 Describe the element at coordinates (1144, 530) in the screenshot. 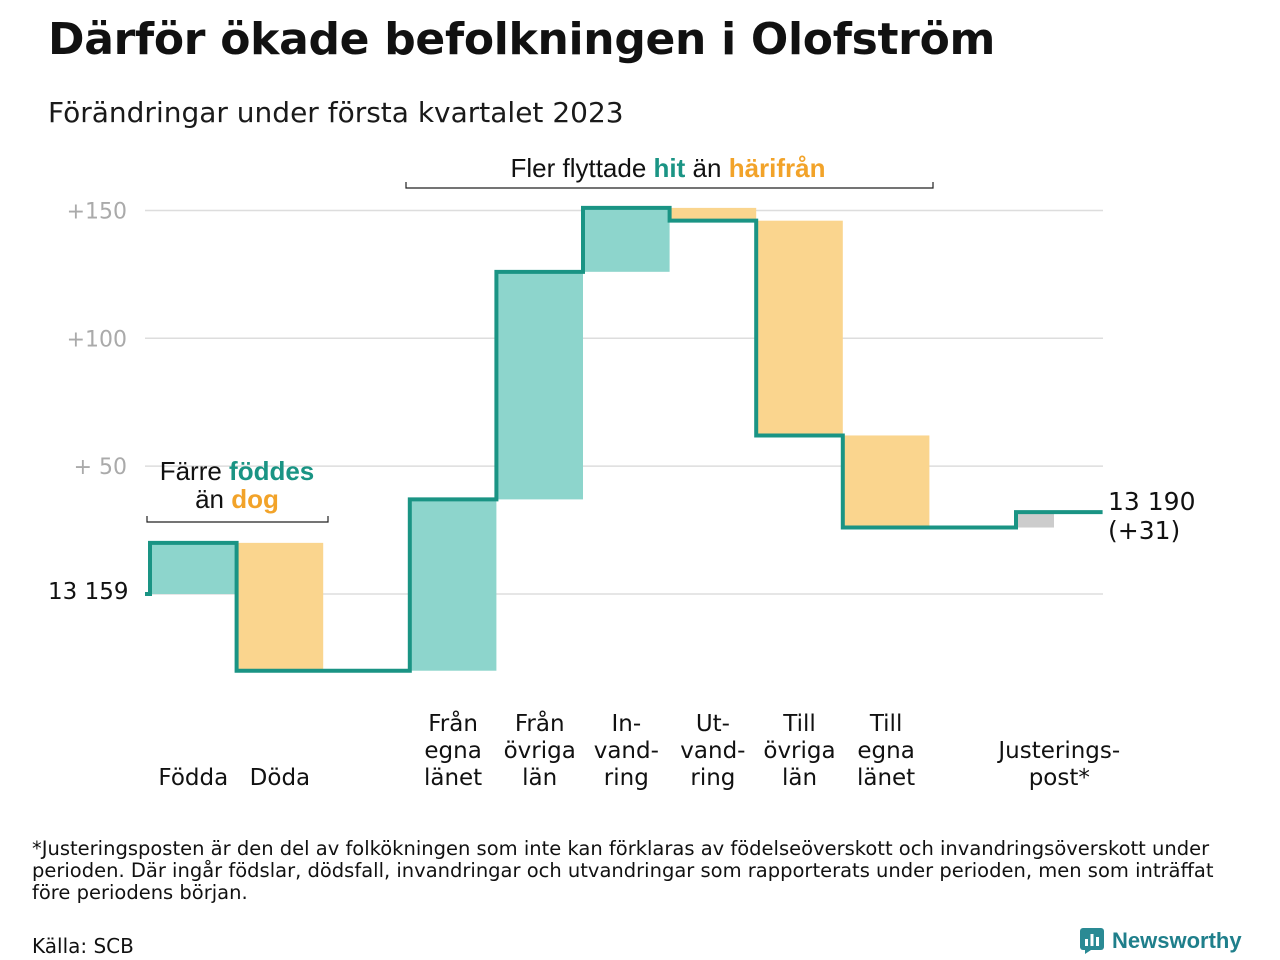

I see `end-change-label: (+31)` at that location.